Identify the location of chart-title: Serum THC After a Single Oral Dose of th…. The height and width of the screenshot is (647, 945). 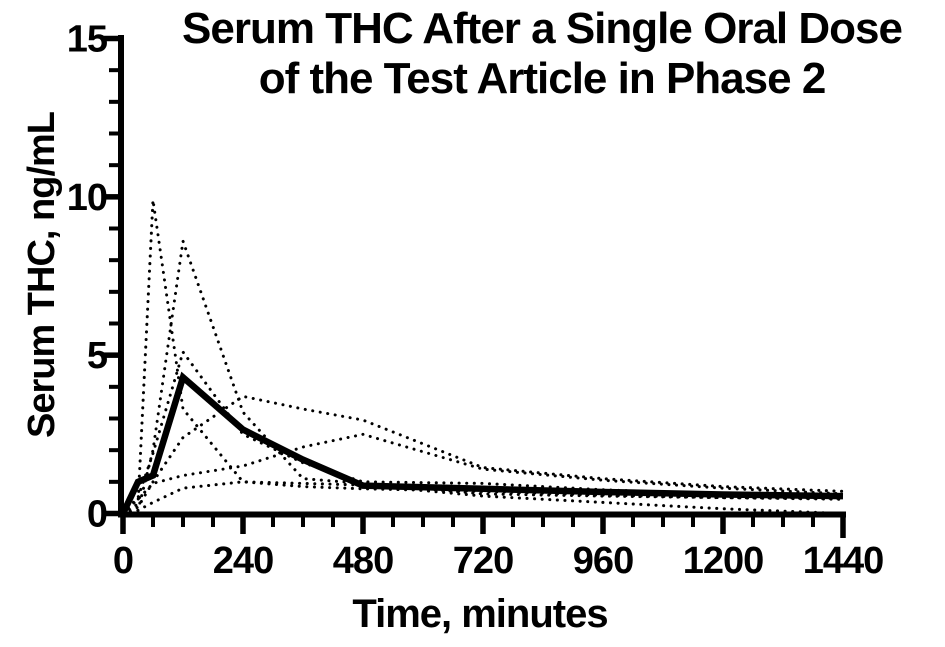
(542, 54).